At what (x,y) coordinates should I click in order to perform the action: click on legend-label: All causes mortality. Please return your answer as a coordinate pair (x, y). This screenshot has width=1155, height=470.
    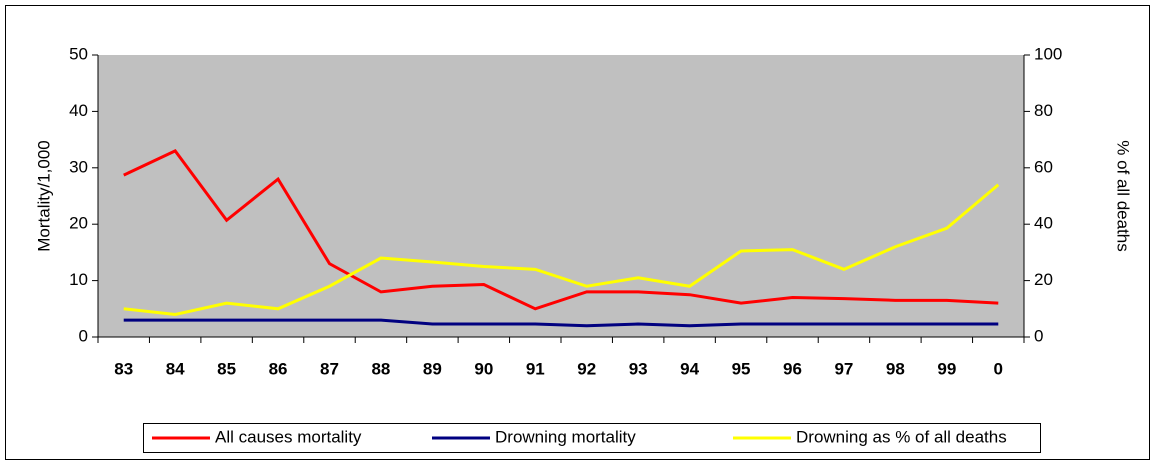
    Looking at the image, I should click on (288, 436).